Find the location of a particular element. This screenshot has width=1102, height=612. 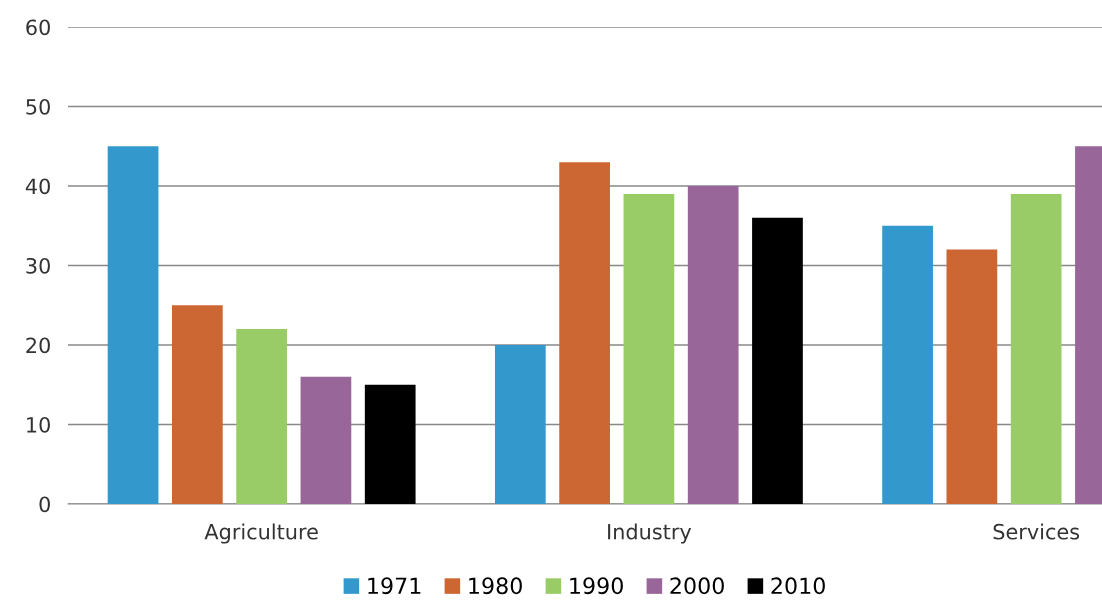

legend-label: 2000 is located at coordinates (697, 586).